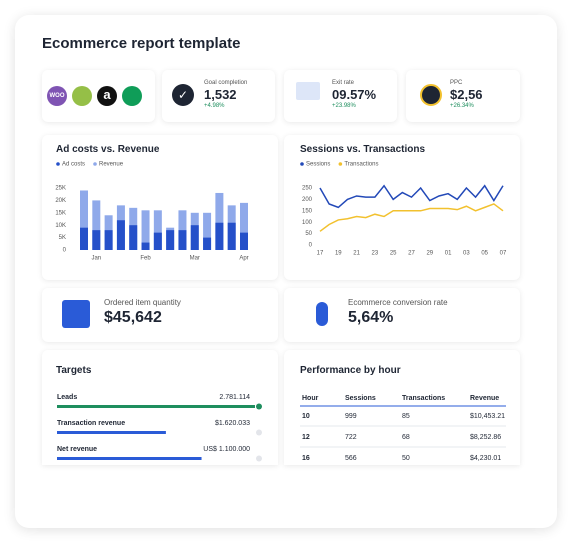  I want to click on chart-card: Sessions vs. Transactions, so click(402, 207).